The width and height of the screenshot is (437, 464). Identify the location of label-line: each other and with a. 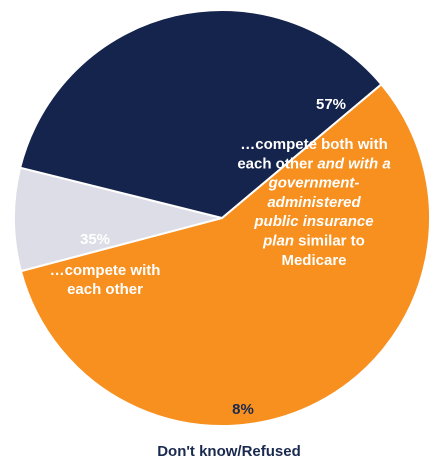
(313, 163).